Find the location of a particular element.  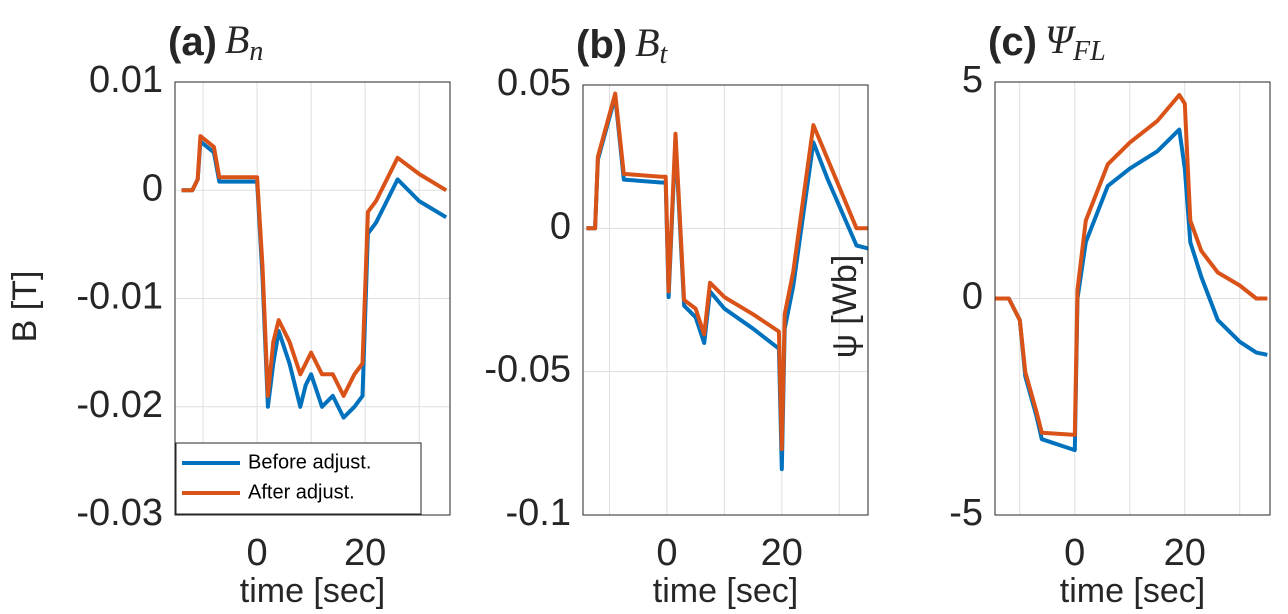

y-tick-label: 0.05 is located at coordinates (534, 83).